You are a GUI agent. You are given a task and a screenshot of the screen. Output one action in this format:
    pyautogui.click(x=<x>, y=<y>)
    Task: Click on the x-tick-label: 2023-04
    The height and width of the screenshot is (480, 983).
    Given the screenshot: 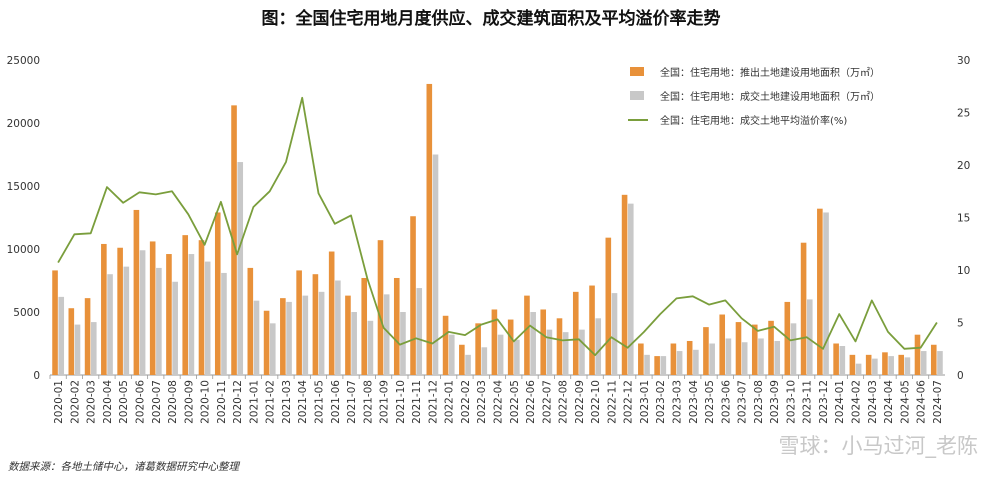 What is the action you would take?
    pyautogui.click(x=694, y=402)
    